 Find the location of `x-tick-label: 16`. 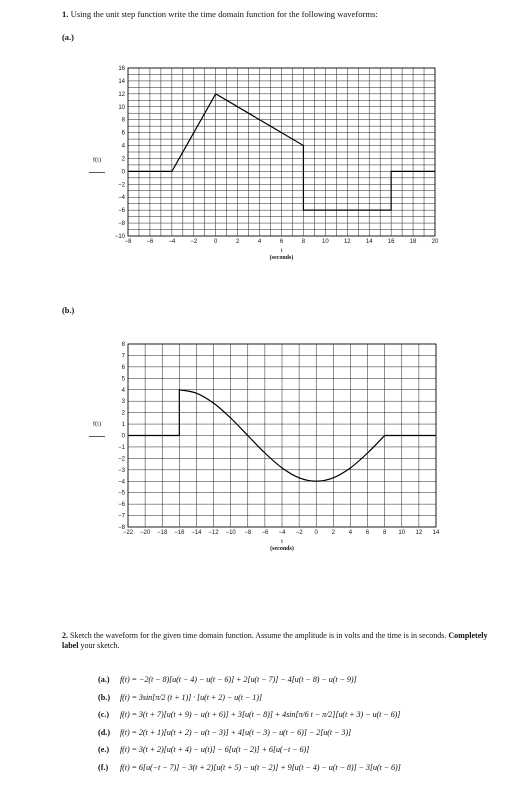

x-tick-label: 16 is located at coordinates (391, 242).